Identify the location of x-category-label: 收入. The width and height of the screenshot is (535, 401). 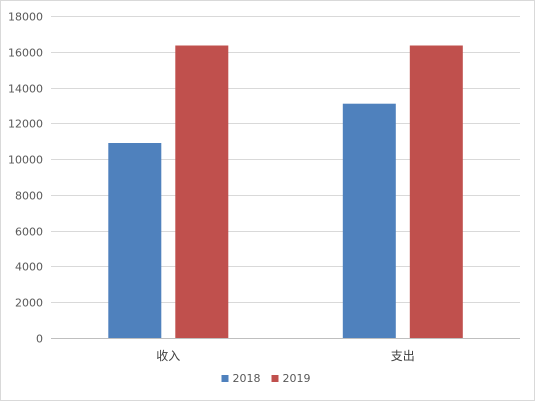
(168, 356).